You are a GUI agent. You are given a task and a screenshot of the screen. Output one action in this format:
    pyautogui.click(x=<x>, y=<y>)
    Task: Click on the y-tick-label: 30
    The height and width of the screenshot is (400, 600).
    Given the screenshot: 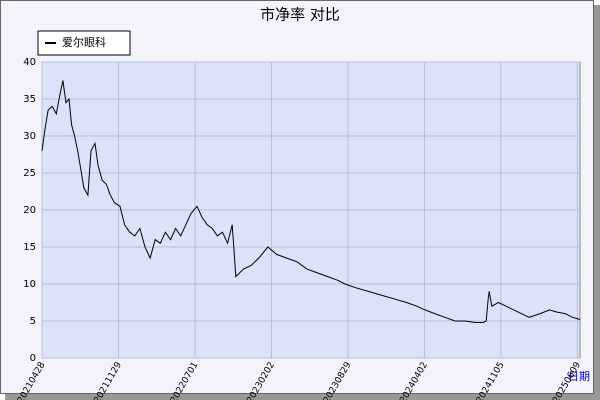 What is the action you would take?
    pyautogui.click(x=29, y=136)
    